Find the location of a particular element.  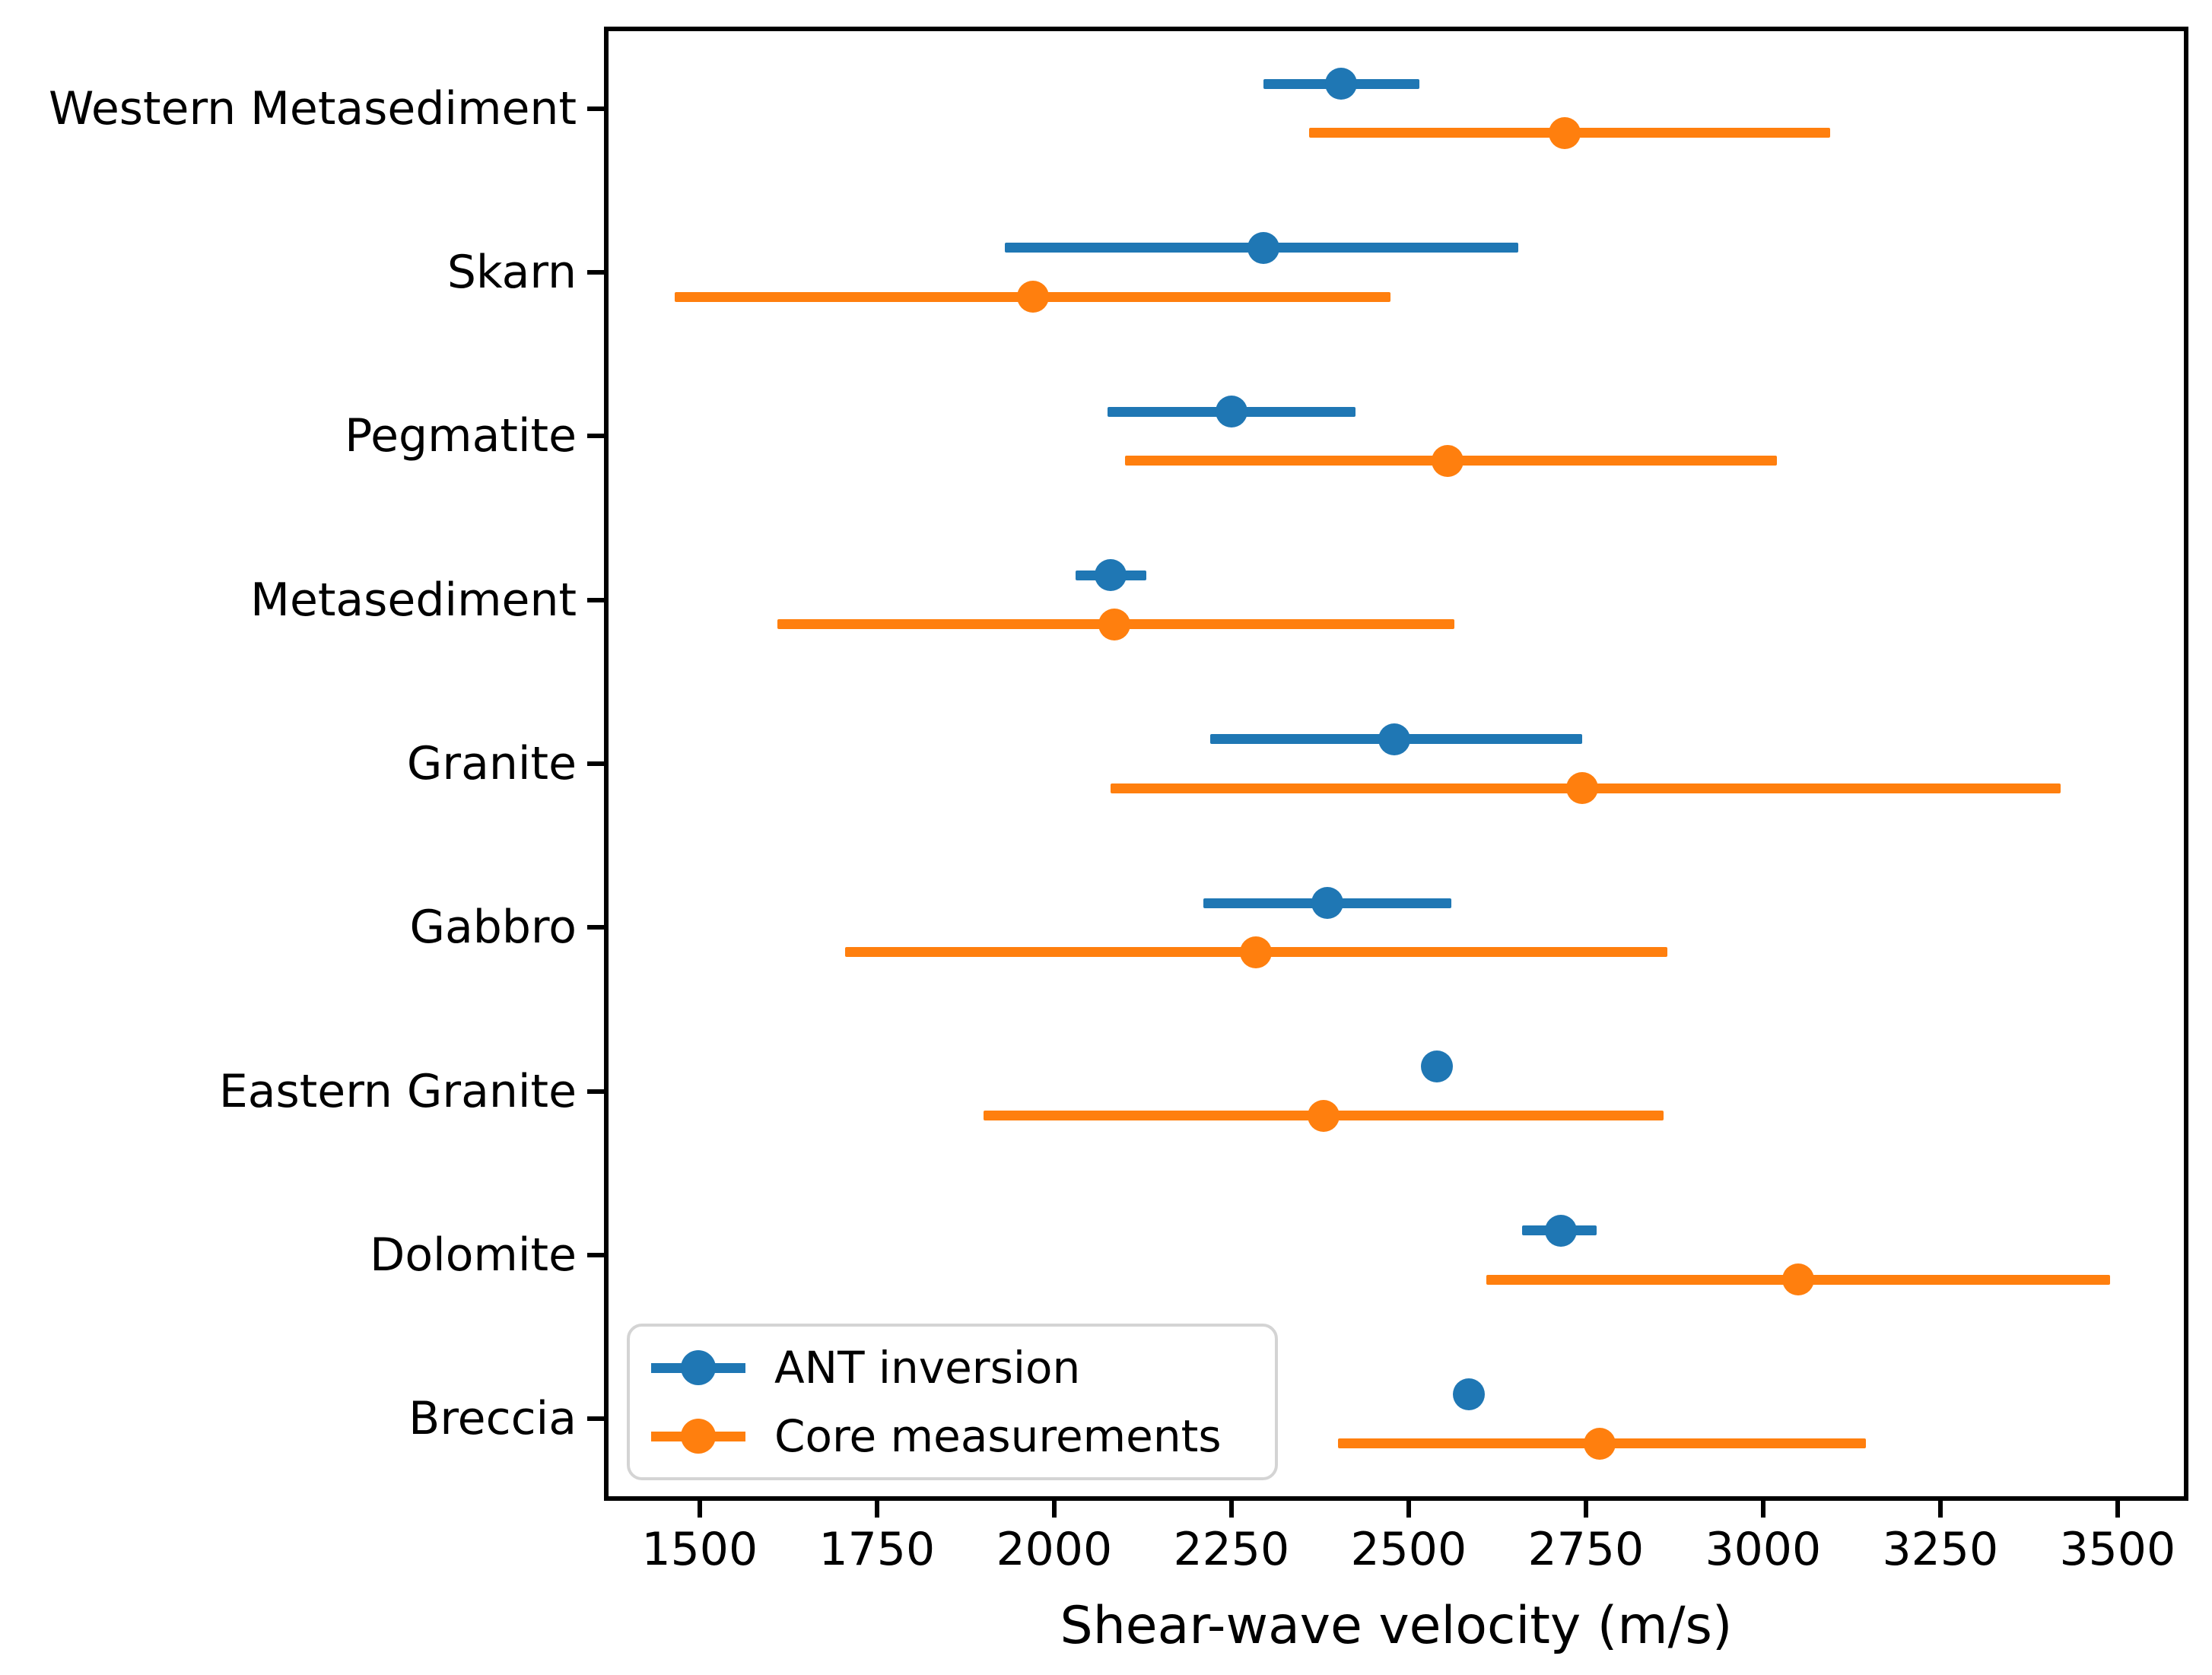

legend-item-core-measurements: Core measurements is located at coordinates (953, 1436).